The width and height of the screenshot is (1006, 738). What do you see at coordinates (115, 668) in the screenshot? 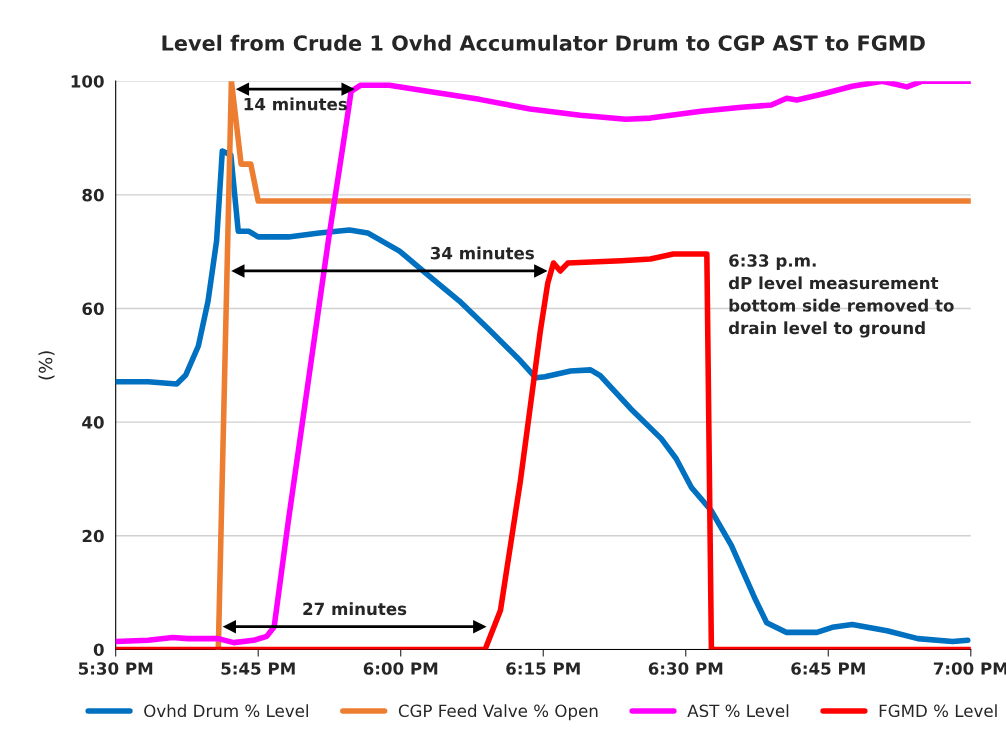
I see `x-tick-label: 5:30 PM` at bounding box center [115, 668].